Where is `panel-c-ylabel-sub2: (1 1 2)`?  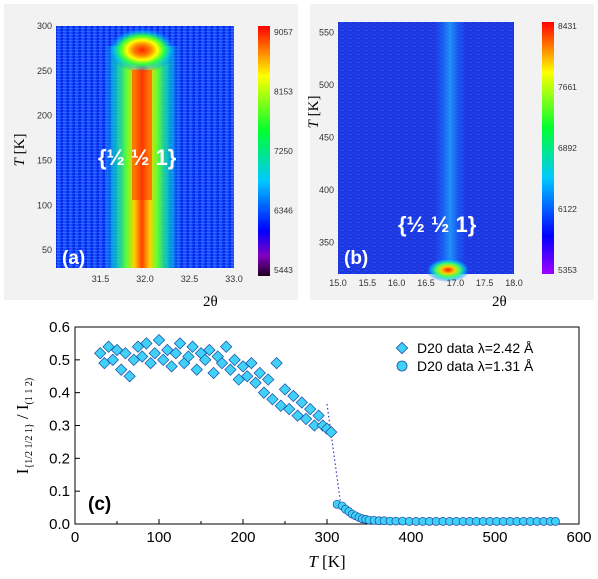
panel-c-ylabel-sub2: (1 1 2) is located at coordinates (29, 391).